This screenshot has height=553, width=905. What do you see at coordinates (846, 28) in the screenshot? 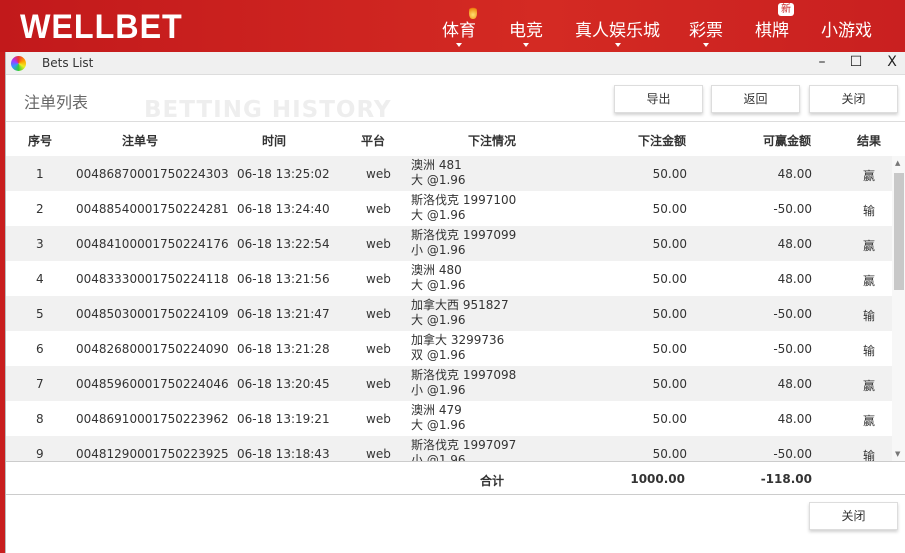
I see `nav-mini-games: 小游戏` at bounding box center [846, 28].